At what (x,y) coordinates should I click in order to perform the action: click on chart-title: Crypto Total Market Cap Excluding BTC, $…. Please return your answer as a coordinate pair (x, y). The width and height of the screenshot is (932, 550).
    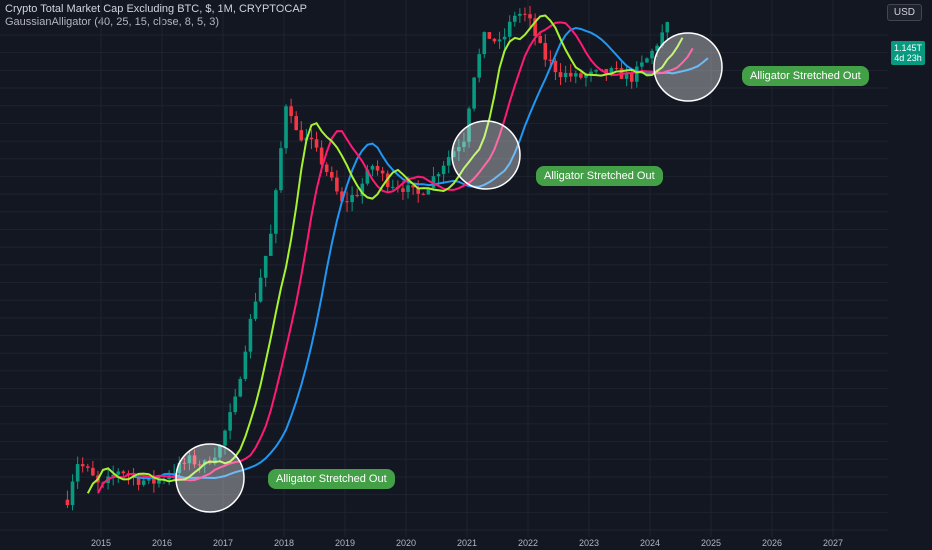
    Looking at the image, I should click on (156, 9).